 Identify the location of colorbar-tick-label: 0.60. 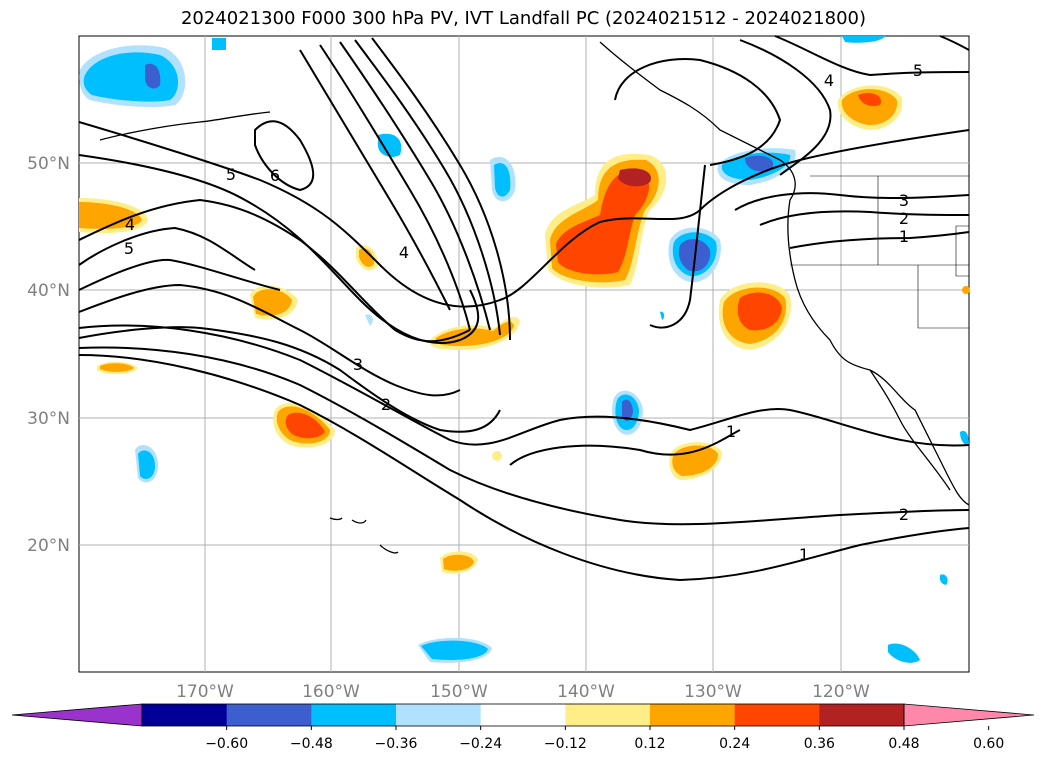
(988, 744).